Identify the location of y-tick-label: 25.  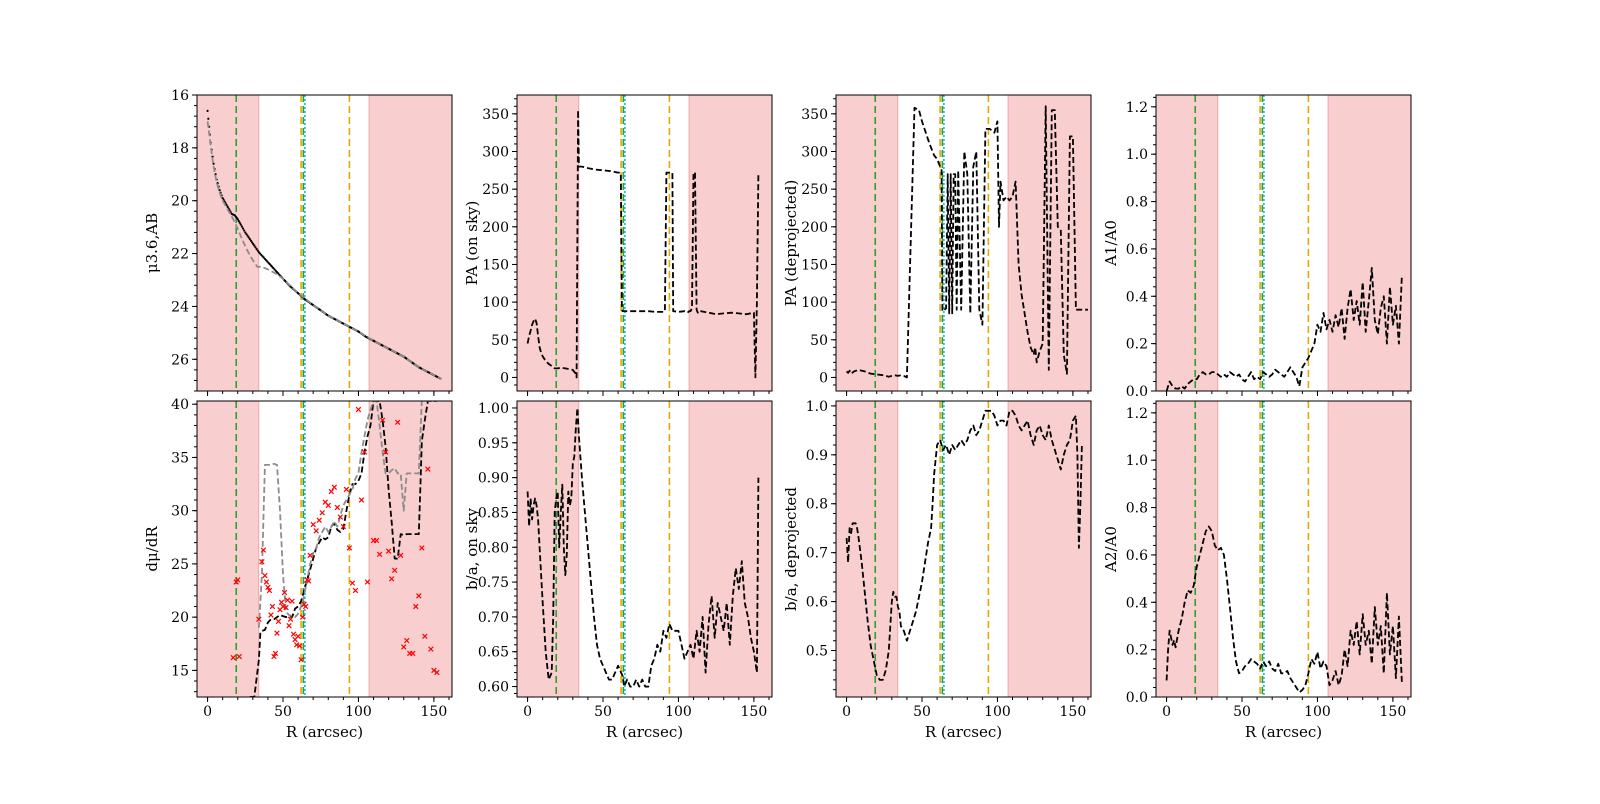
(180, 565).